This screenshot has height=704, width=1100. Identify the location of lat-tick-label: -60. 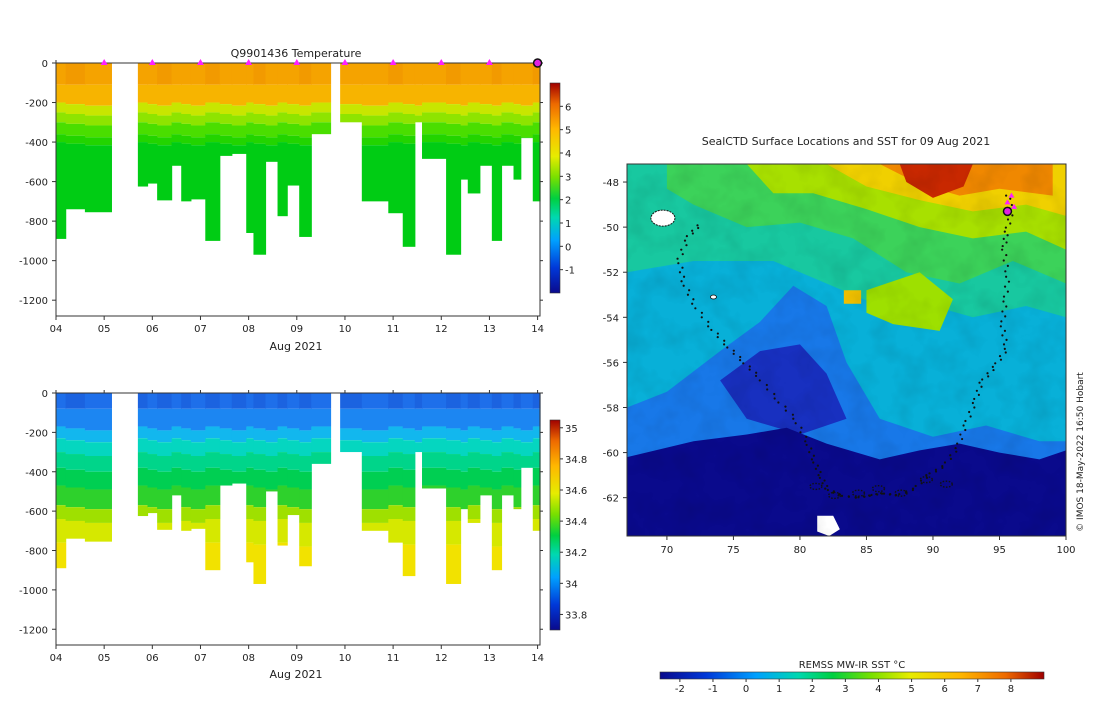
(611, 454).